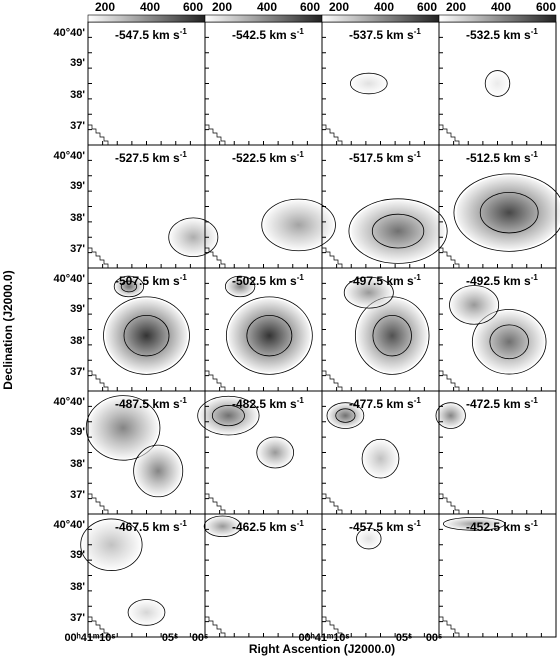 The height and width of the screenshot is (666, 560). What do you see at coordinates (143, 575) in the screenshot?
I see `panel: -467.5 km s-1` at bounding box center [143, 575].